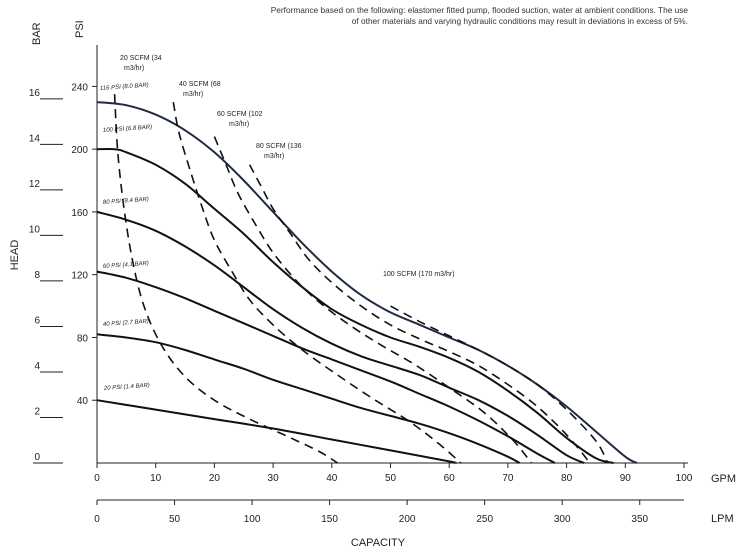  Describe the element at coordinates (83, 401) in the screenshot. I see `y-tick-label-psi: 40` at that location.